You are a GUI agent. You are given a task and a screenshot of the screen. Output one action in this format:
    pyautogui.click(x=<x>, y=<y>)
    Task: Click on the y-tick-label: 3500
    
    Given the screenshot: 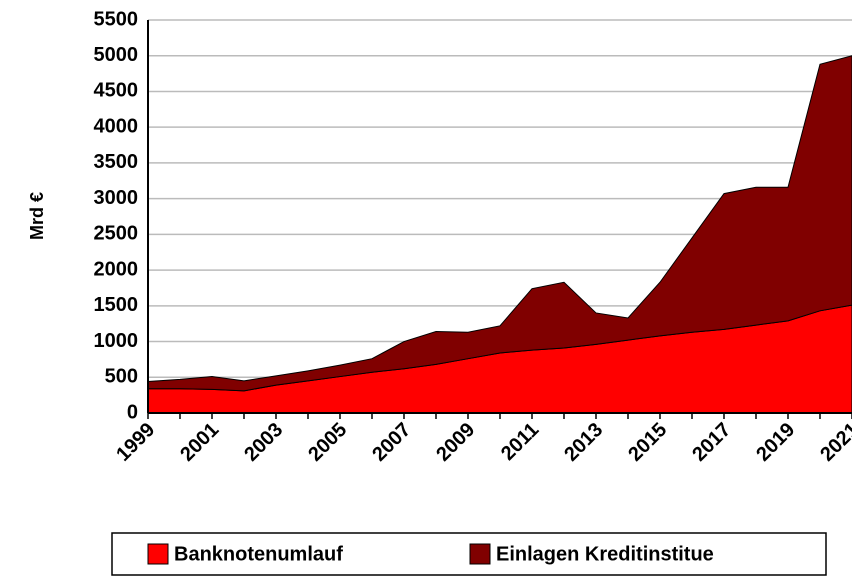 What is the action you would take?
    pyautogui.click(x=116, y=162)
    